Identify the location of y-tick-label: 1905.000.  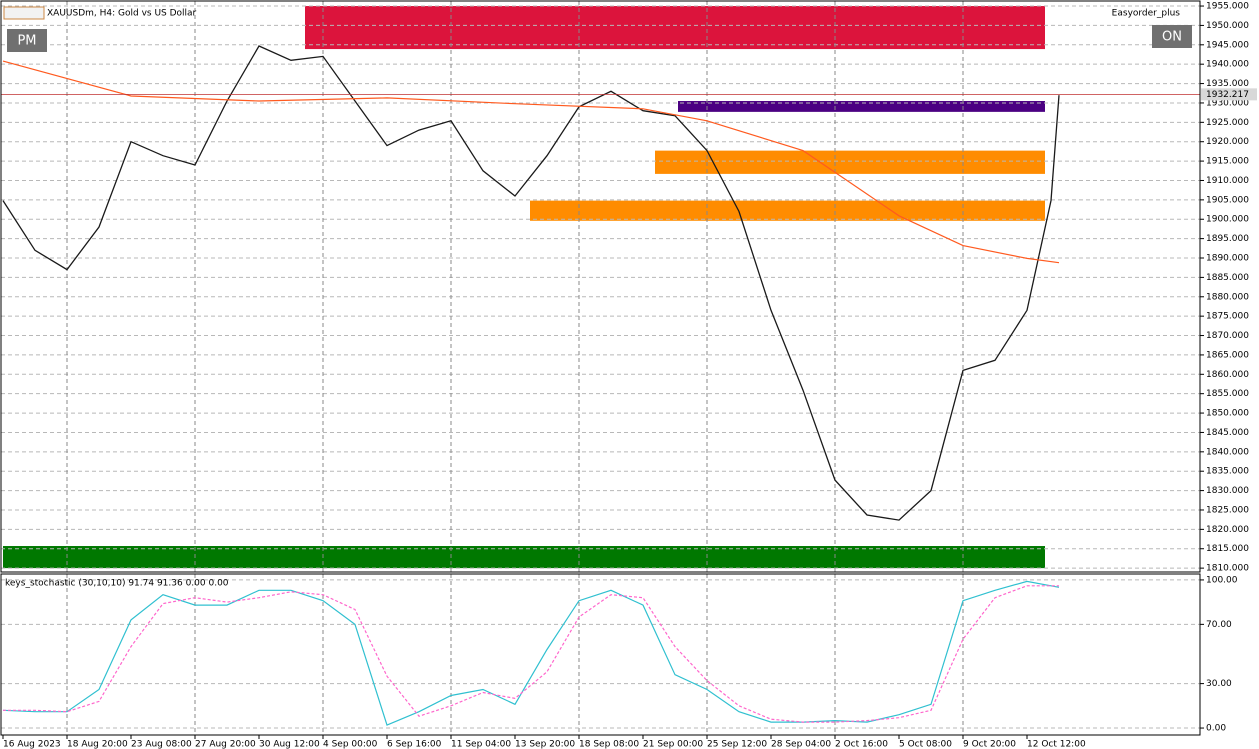
(1227, 200).